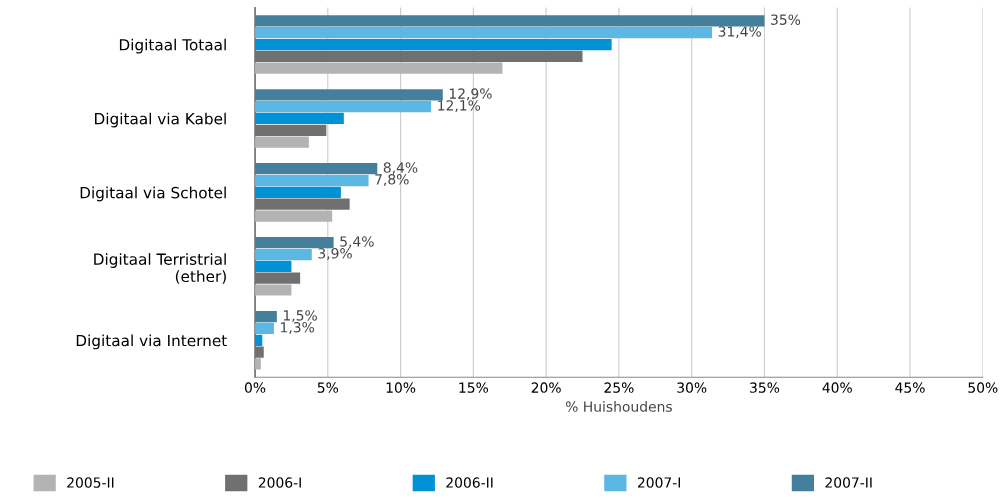 This screenshot has width=1008, height=503. I want to click on x-tick-label: 0%, so click(255, 387).